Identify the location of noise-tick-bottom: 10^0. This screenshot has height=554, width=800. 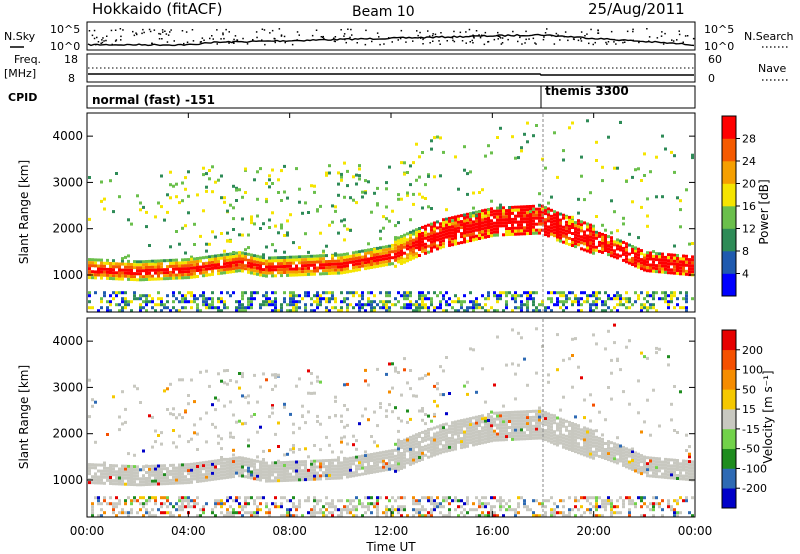
(65, 46).